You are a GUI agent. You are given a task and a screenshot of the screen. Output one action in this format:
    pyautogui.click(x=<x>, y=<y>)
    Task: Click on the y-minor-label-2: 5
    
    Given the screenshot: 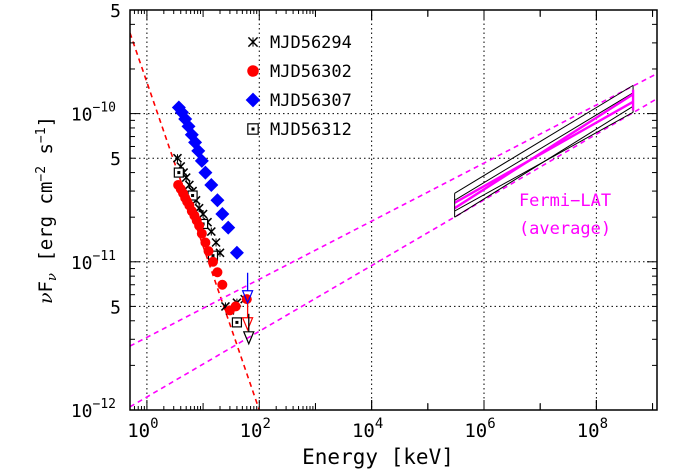 What is the action you would take?
    pyautogui.click(x=115, y=11)
    